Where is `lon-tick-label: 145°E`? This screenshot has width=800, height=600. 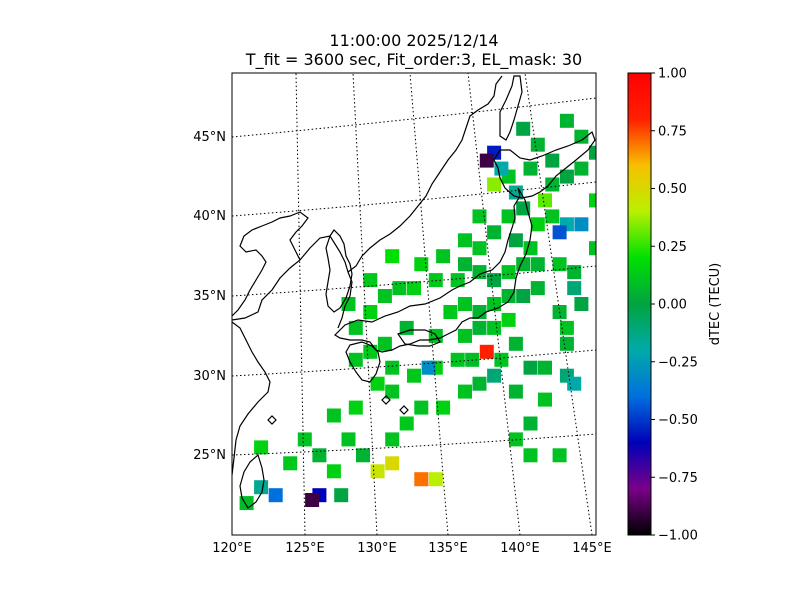 lon-tick-label: 145°E is located at coordinates (592, 548).